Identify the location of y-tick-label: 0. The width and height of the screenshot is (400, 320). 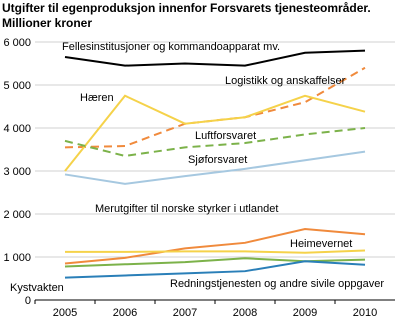
(28, 301).